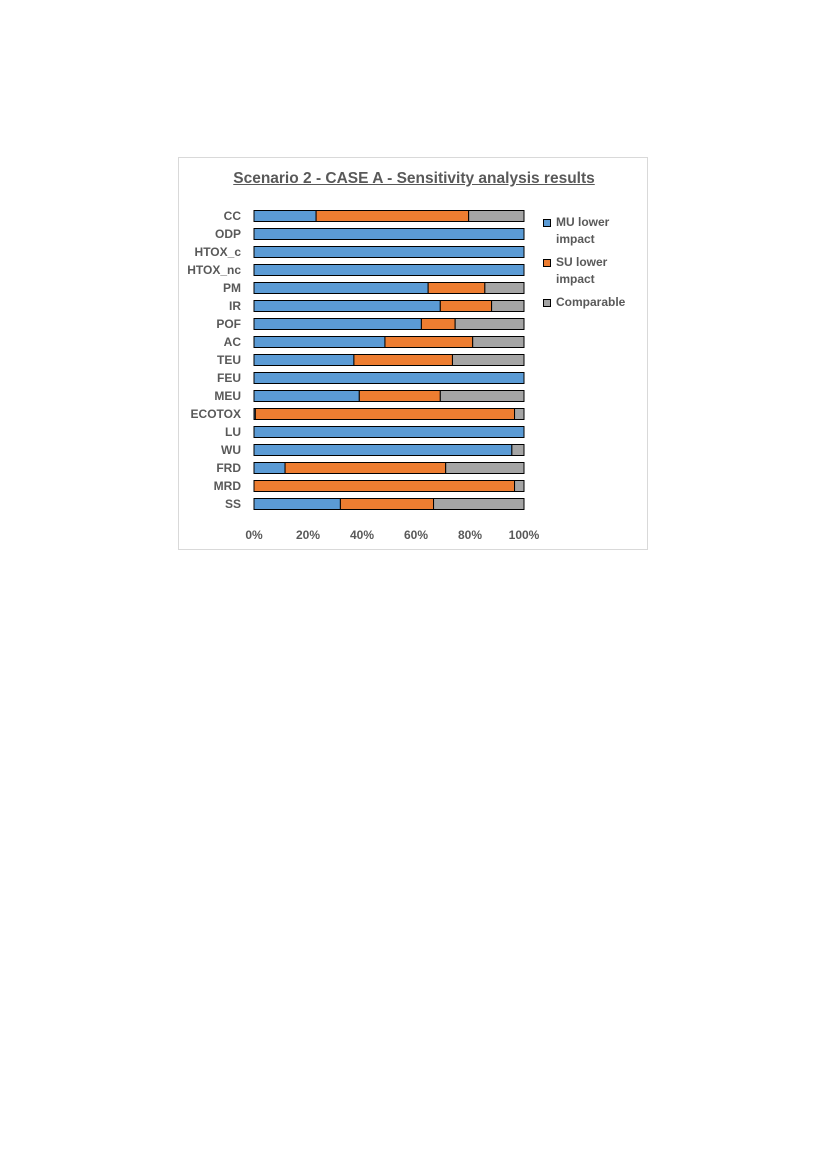 Image resolution: width=827 pixels, height=1169 pixels. I want to click on y-tick-label: IR, so click(235, 306).